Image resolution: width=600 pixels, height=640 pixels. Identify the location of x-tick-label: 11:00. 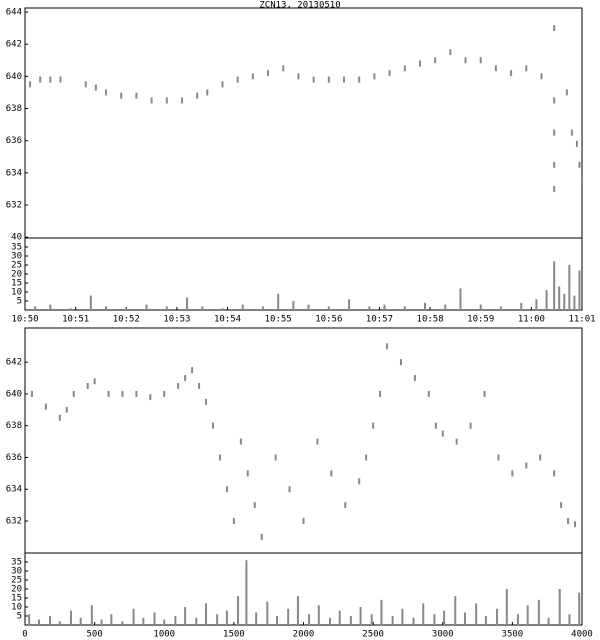
(531, 320).